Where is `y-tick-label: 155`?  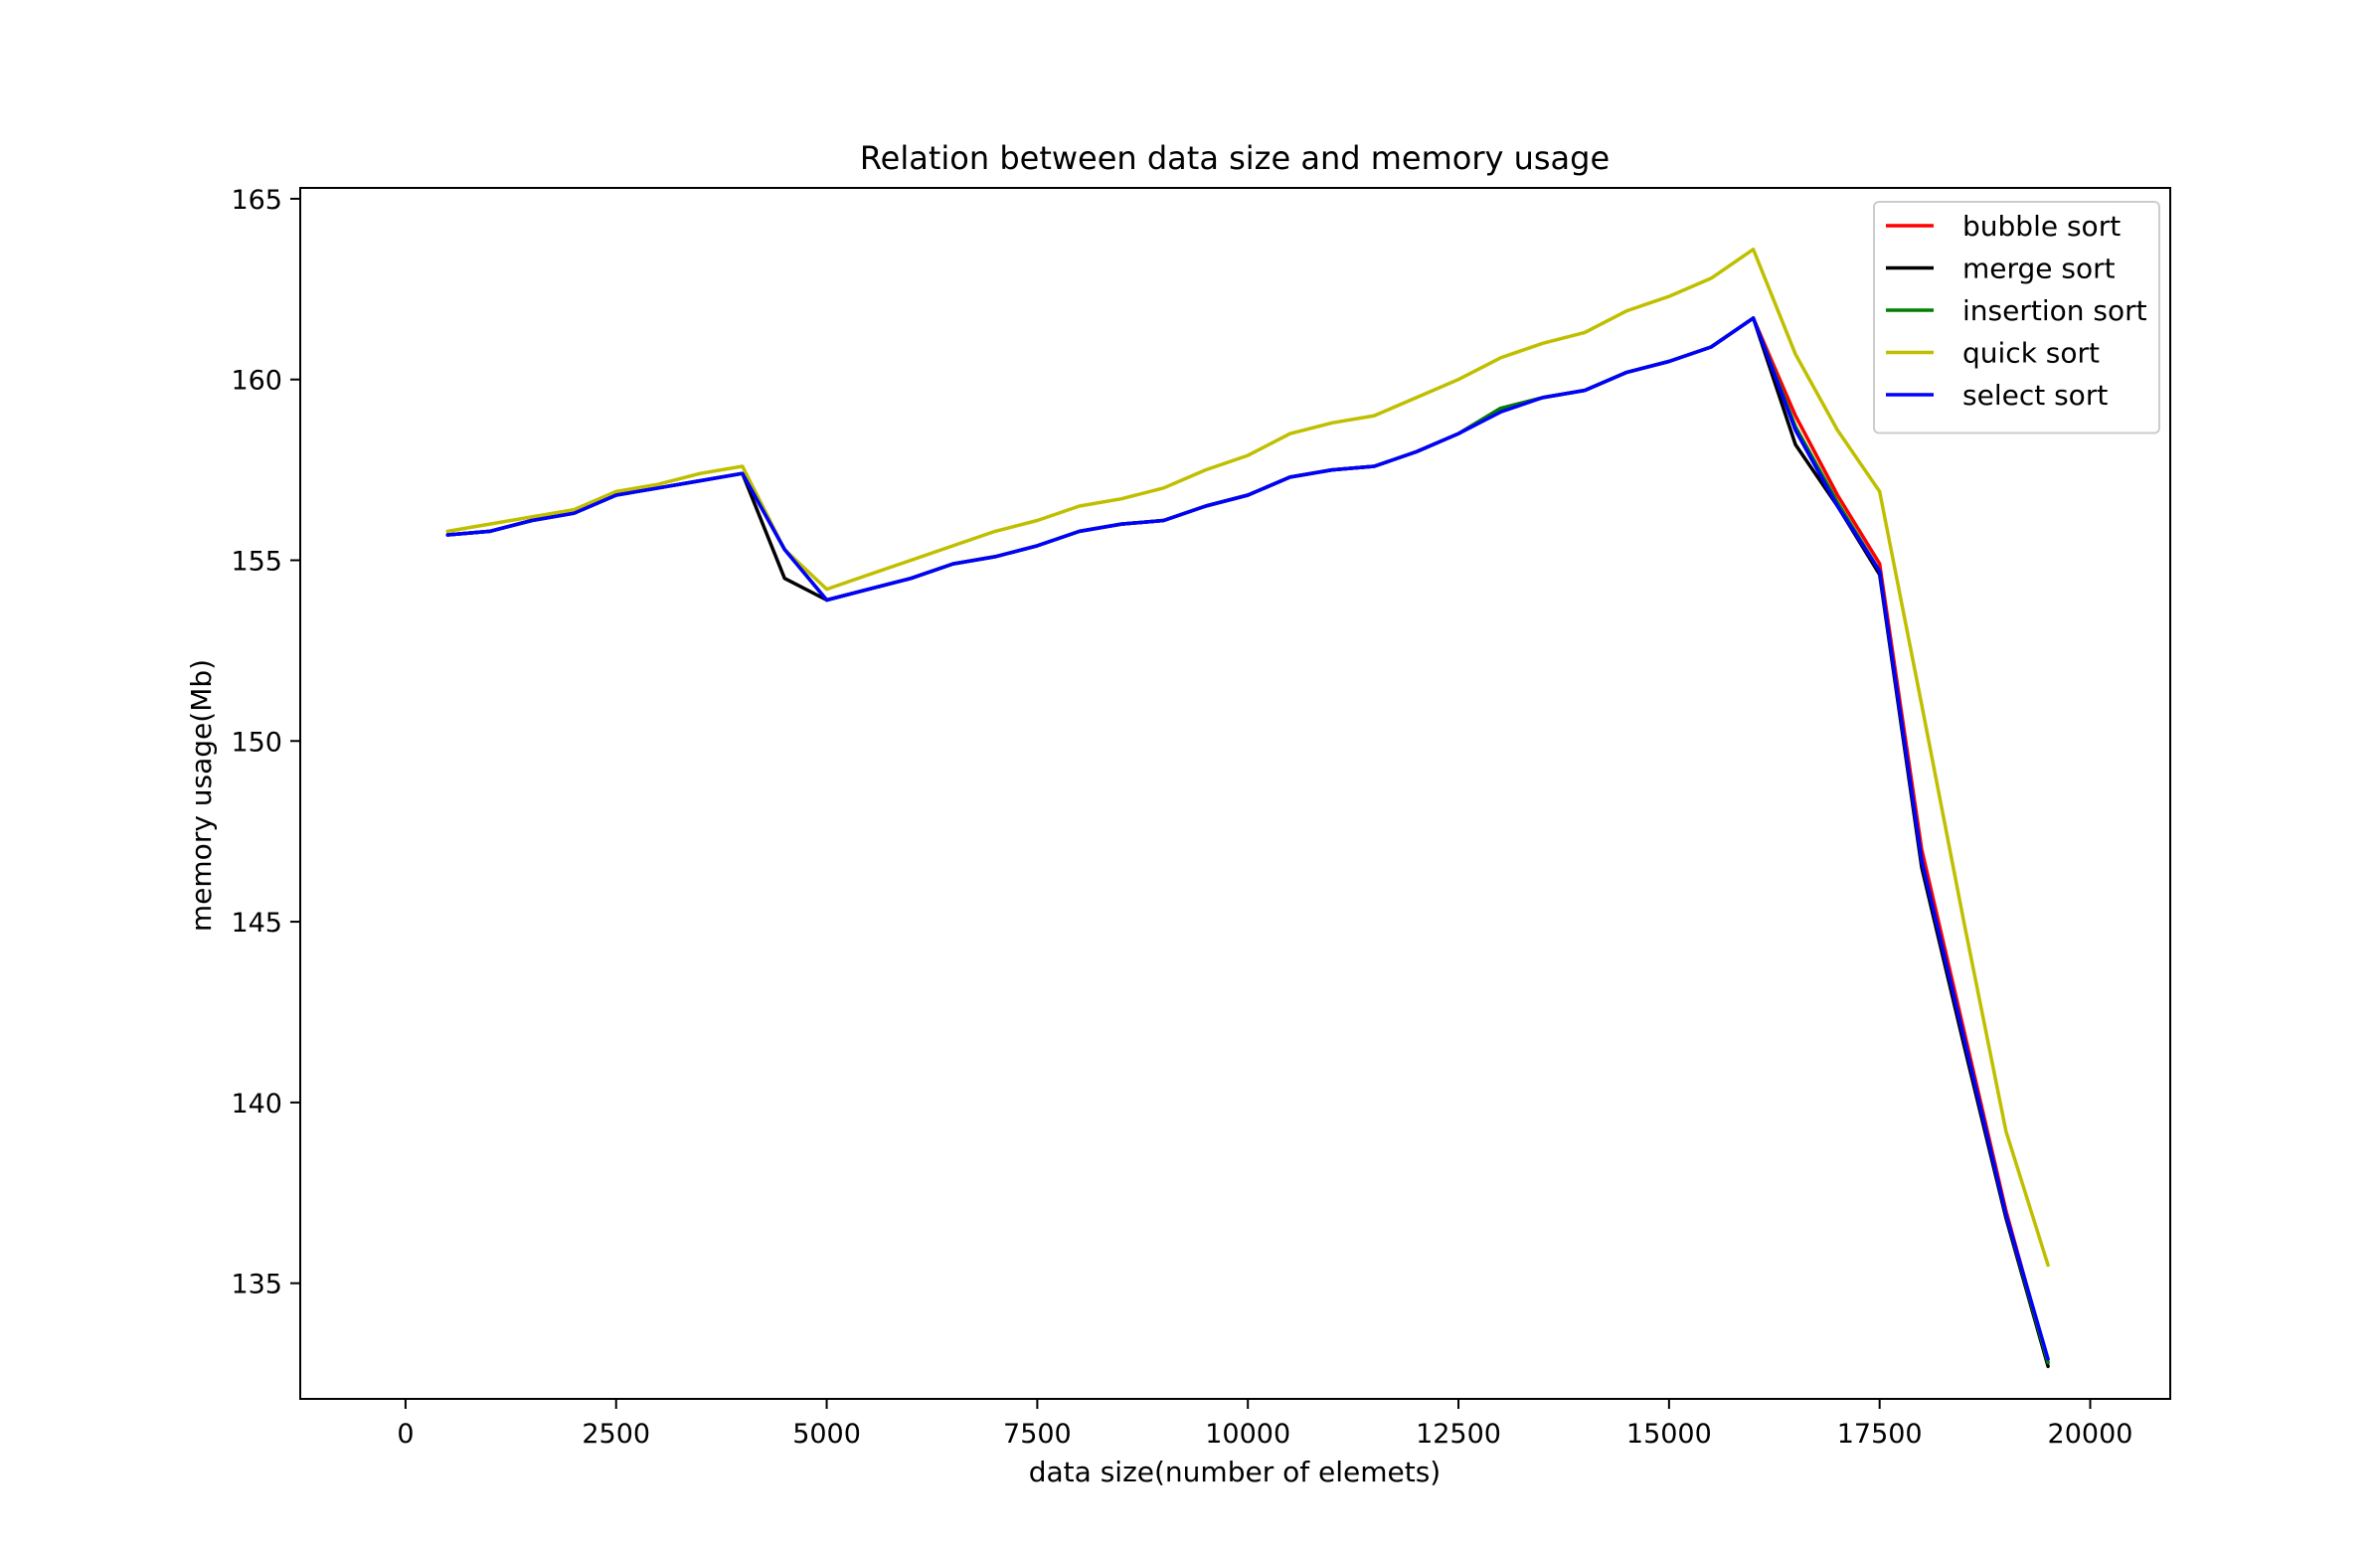
y-tick-label: 155 is located at coordinates (256, 561).